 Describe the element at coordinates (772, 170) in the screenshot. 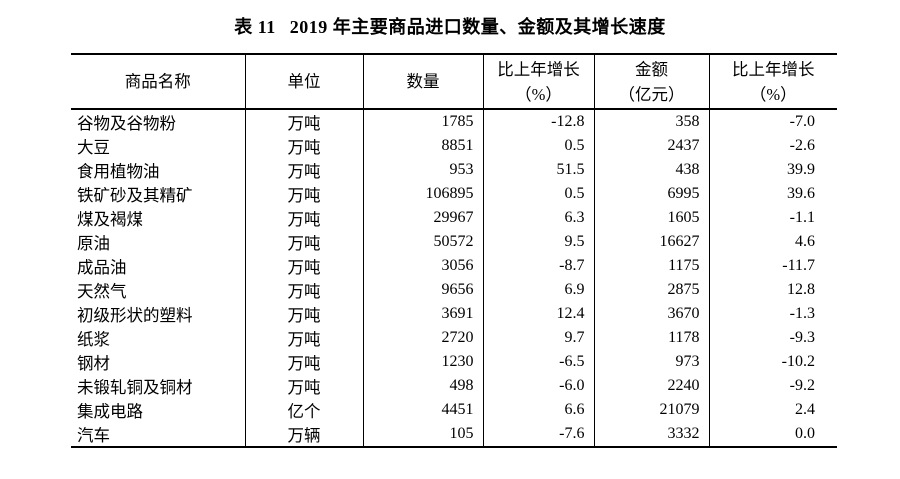

I see `value-growth-cell: 39.9` at that location.